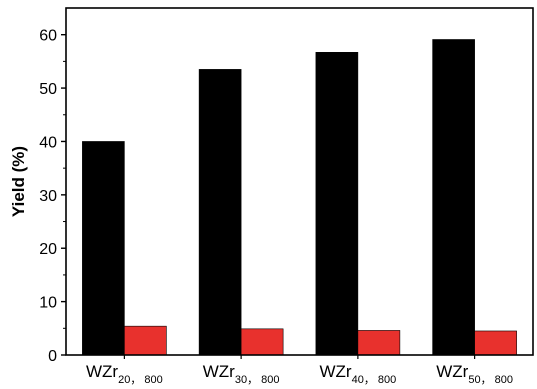  What do you see at coordinates (48, 36) in the screenshot?
I see `y-tick-label: 60` at bounding box center [48, 36].